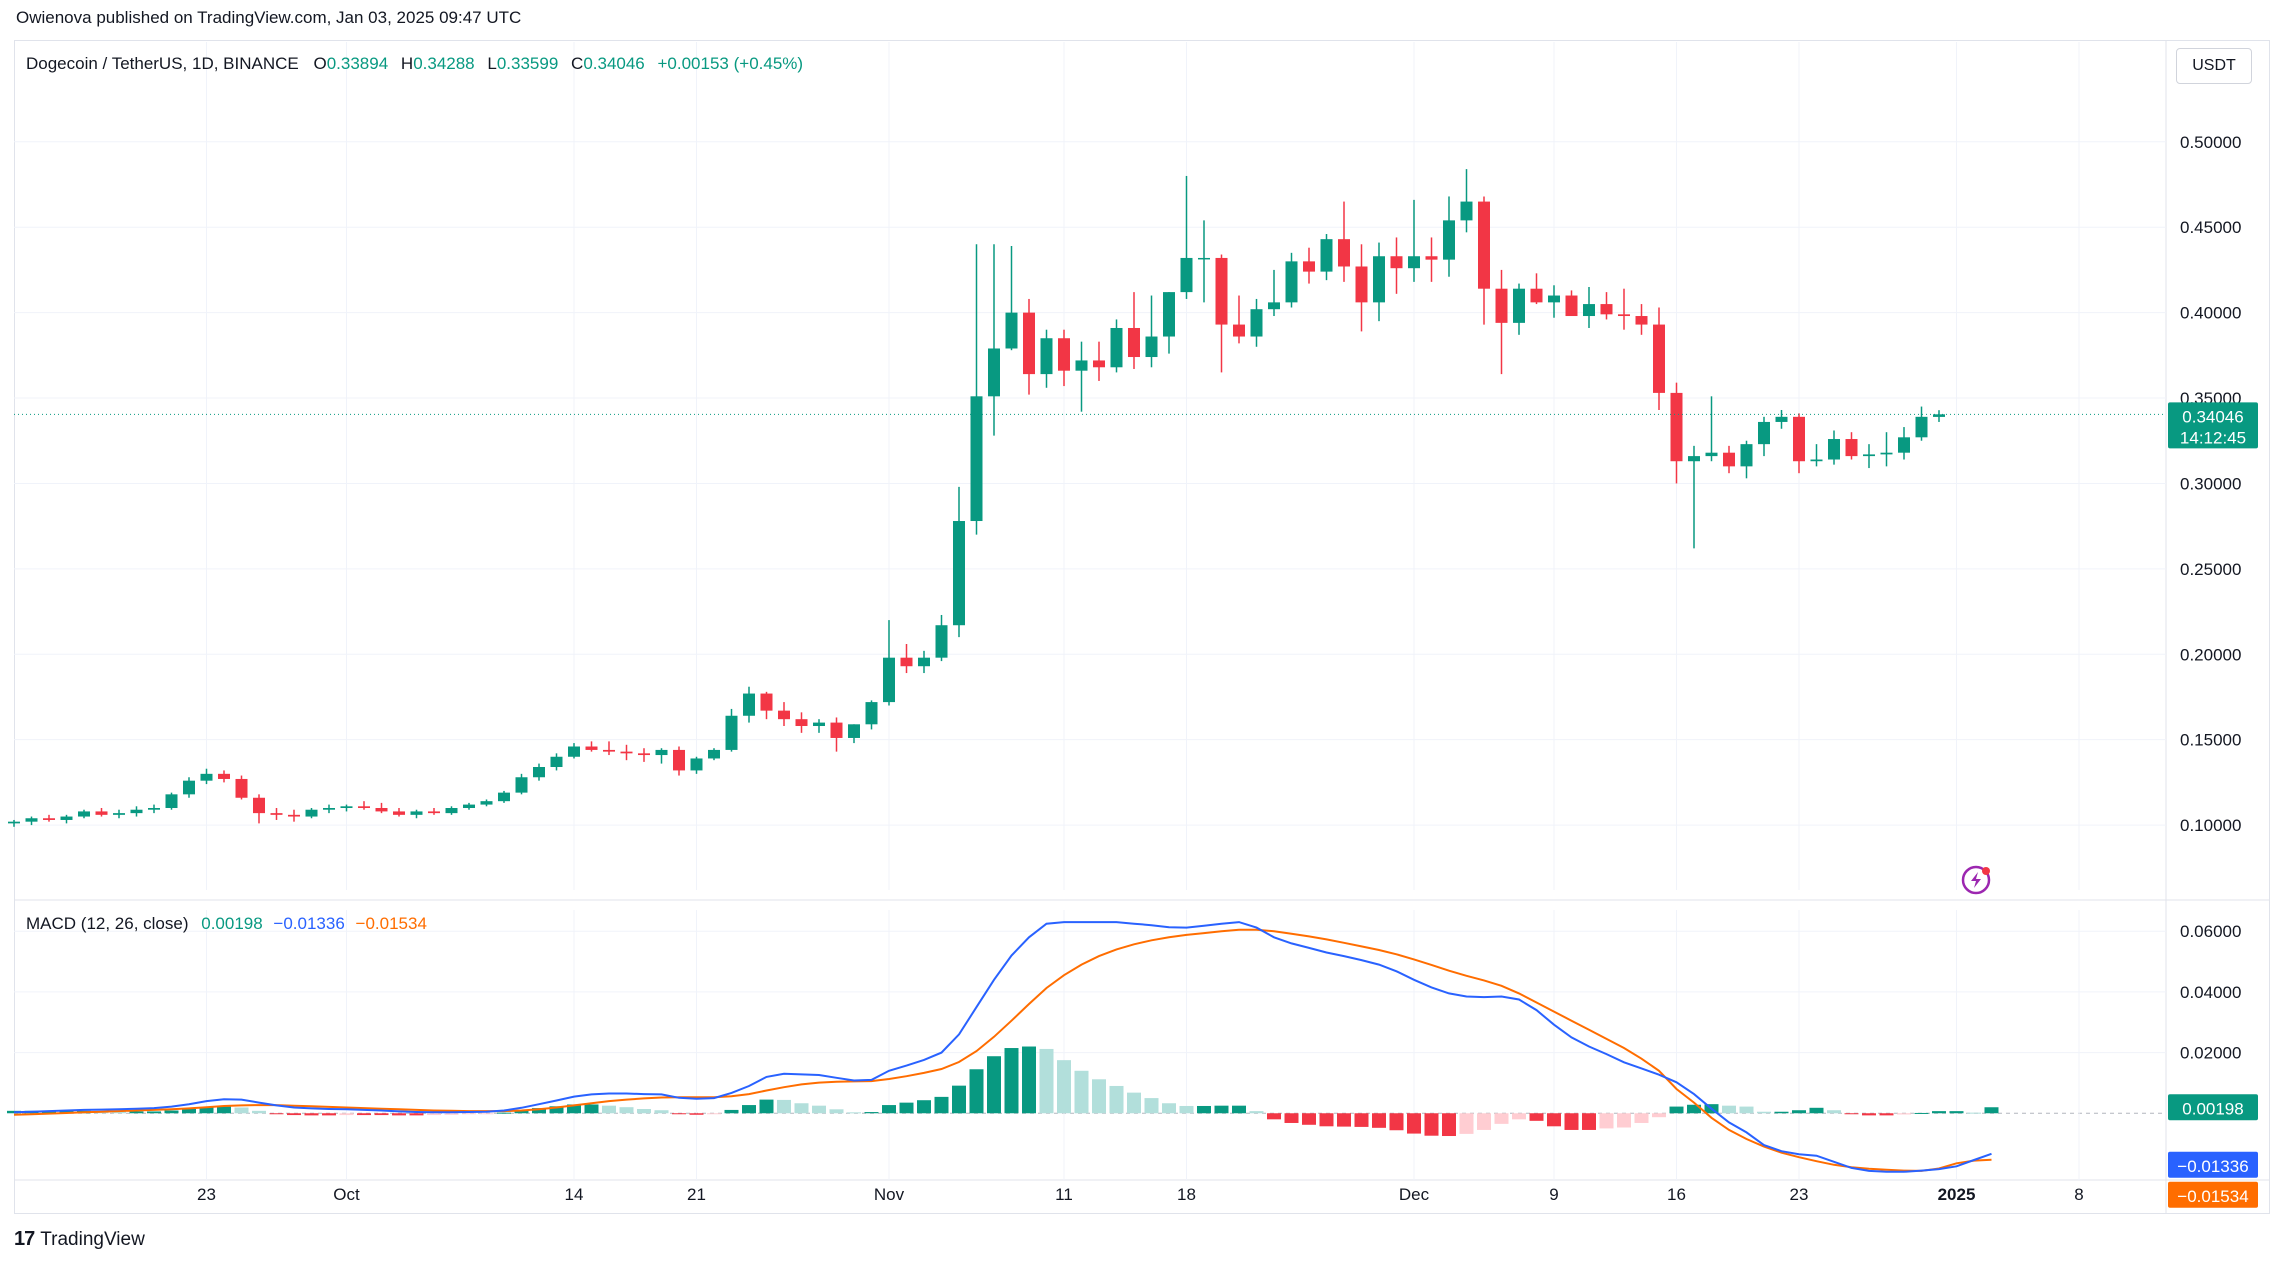 The width and height of the screenshot is (2283, 1265). I want to click on close-value: 0.34046, so click(614, 63).